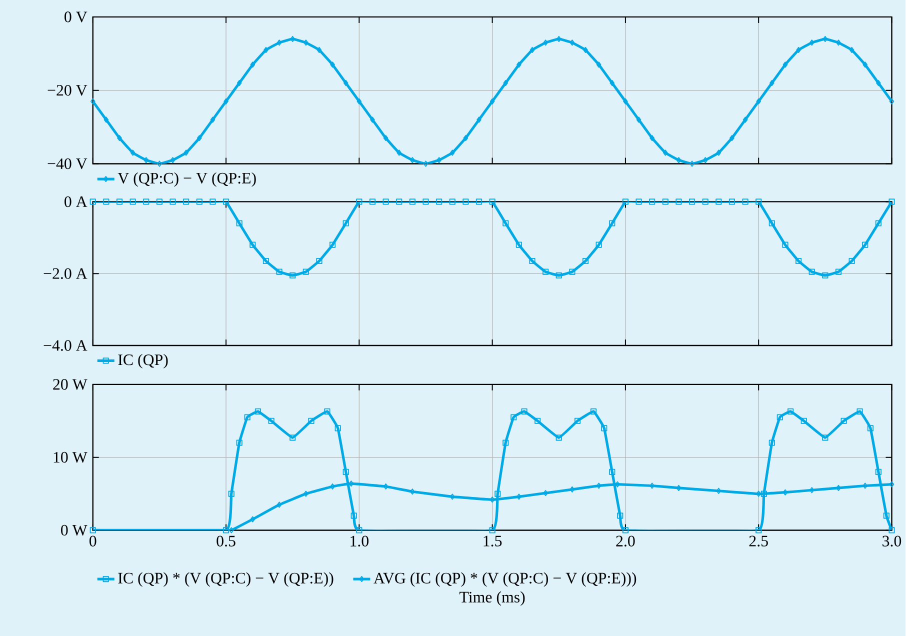  Describe the element at coordinates (93, 541) in the screenshot. I see `x-tick-label: 0` at that location.